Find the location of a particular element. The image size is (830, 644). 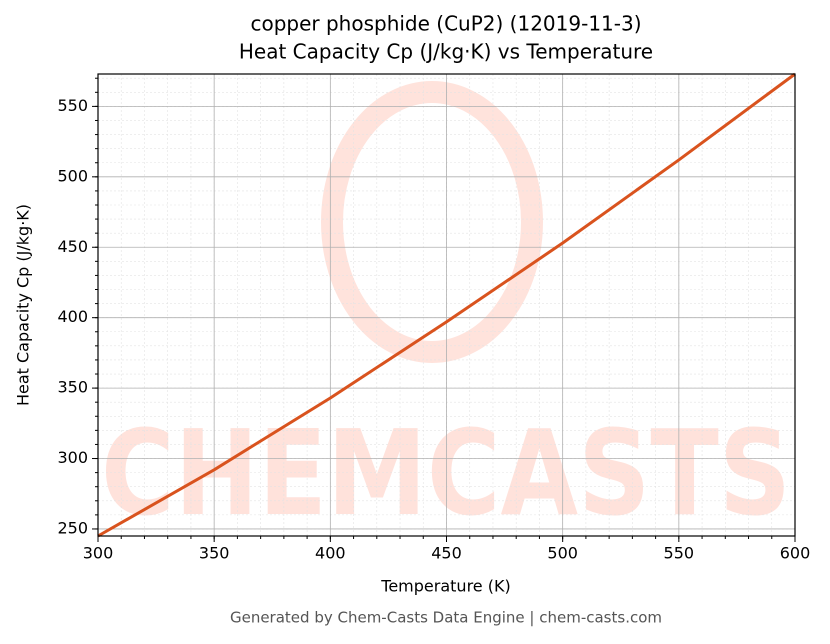

watermark-logo is located at coordinates (432, 222).